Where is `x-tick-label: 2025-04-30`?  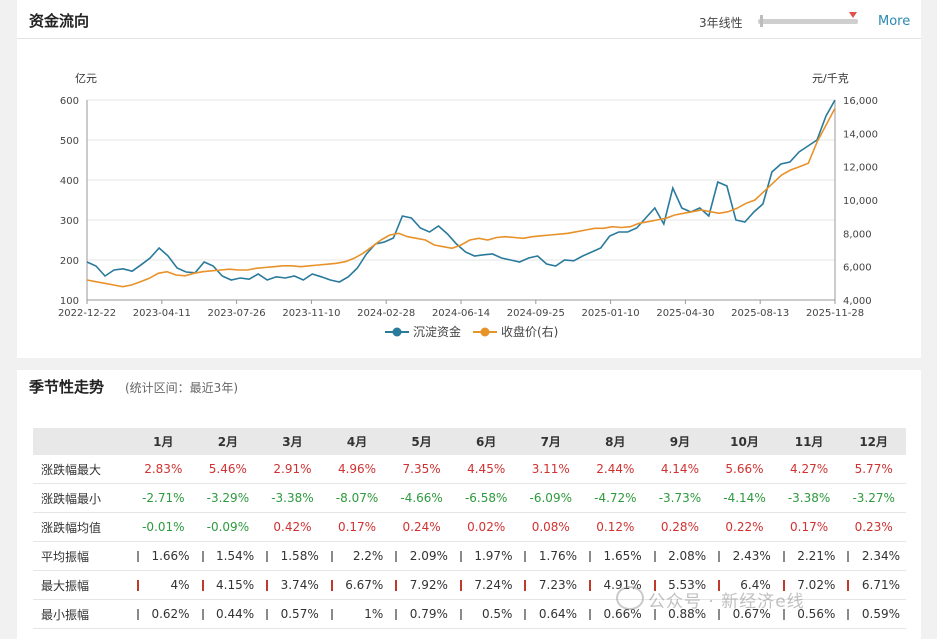 x-tick-label: 2025-04-30 is located at coordinates (685, 313).